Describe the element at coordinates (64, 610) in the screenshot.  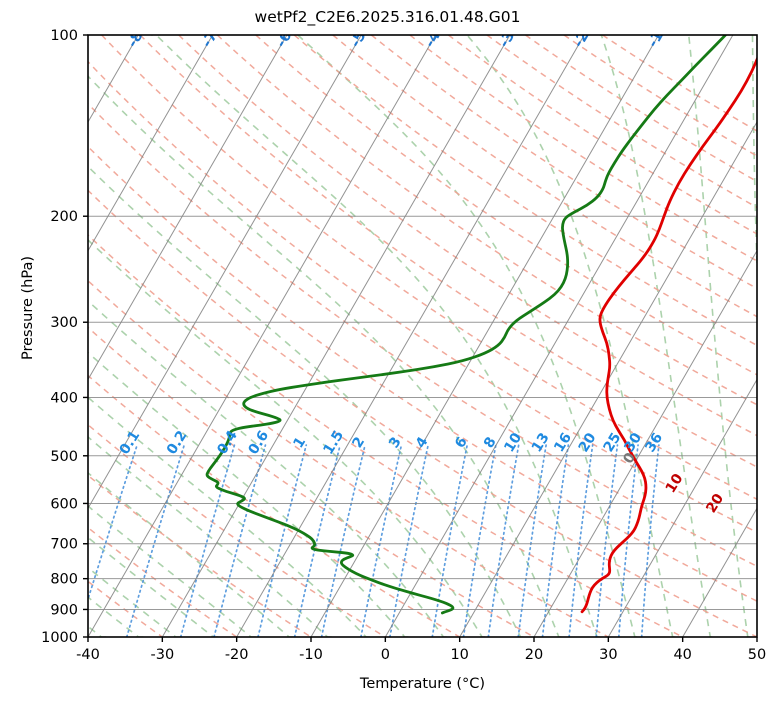
I see `svg-text: 900` at that location.